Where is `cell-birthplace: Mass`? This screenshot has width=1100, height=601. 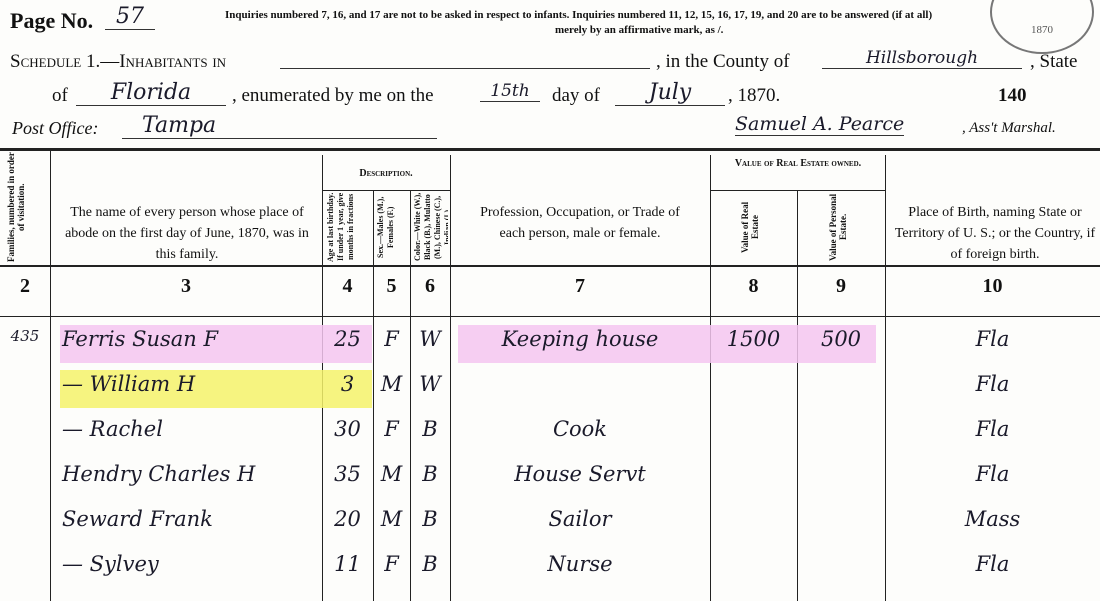
cell-birthplace: Mass is located at coordinates (992, 519).